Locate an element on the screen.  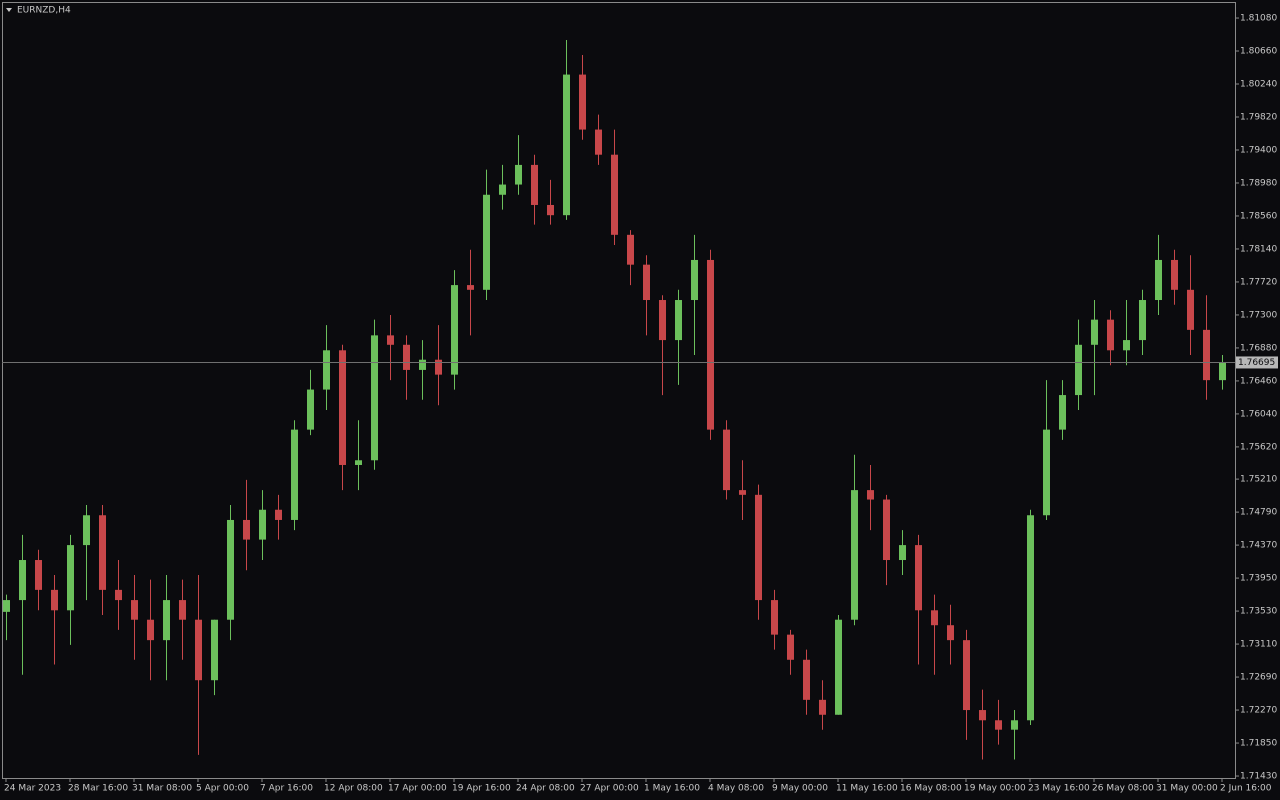
y-tick-label: 1.73950 is located at coordinates (1258, 579).